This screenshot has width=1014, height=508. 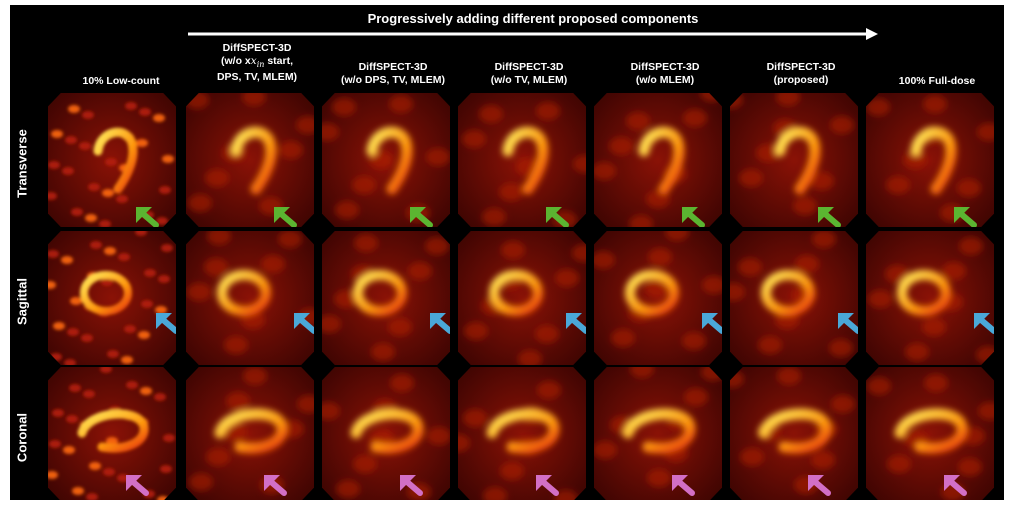 I want to click on image-transverse-proposed, so click(x=794, y=160).